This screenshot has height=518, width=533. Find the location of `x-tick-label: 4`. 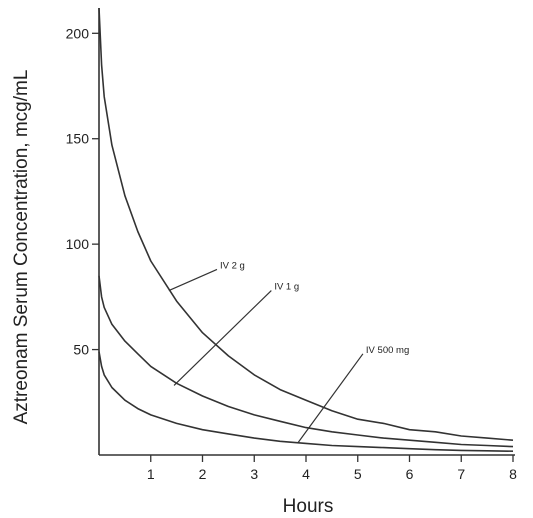

x-tick-label: 4 is located at coordinates (306, 474).